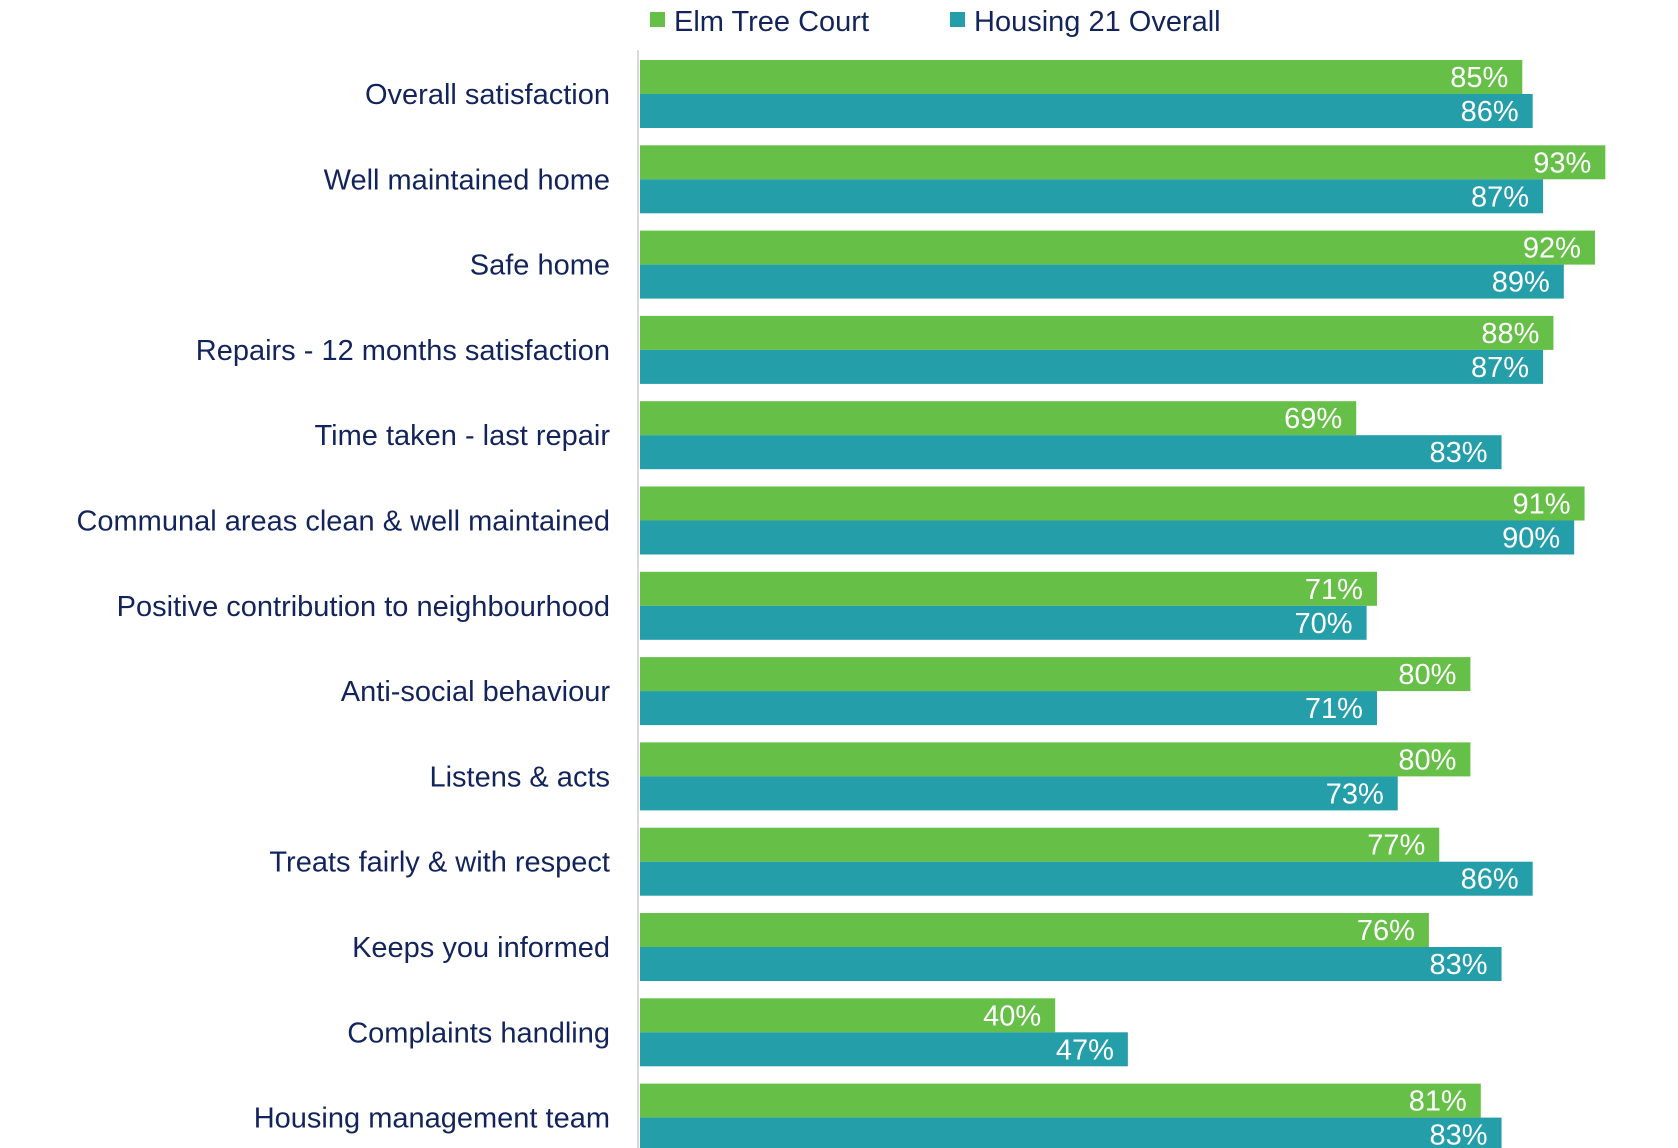 The height and width of the screenshot is (1148, 1678). I want to click on category-label: Positive contribution to neighbourhood, so click(363, 607).